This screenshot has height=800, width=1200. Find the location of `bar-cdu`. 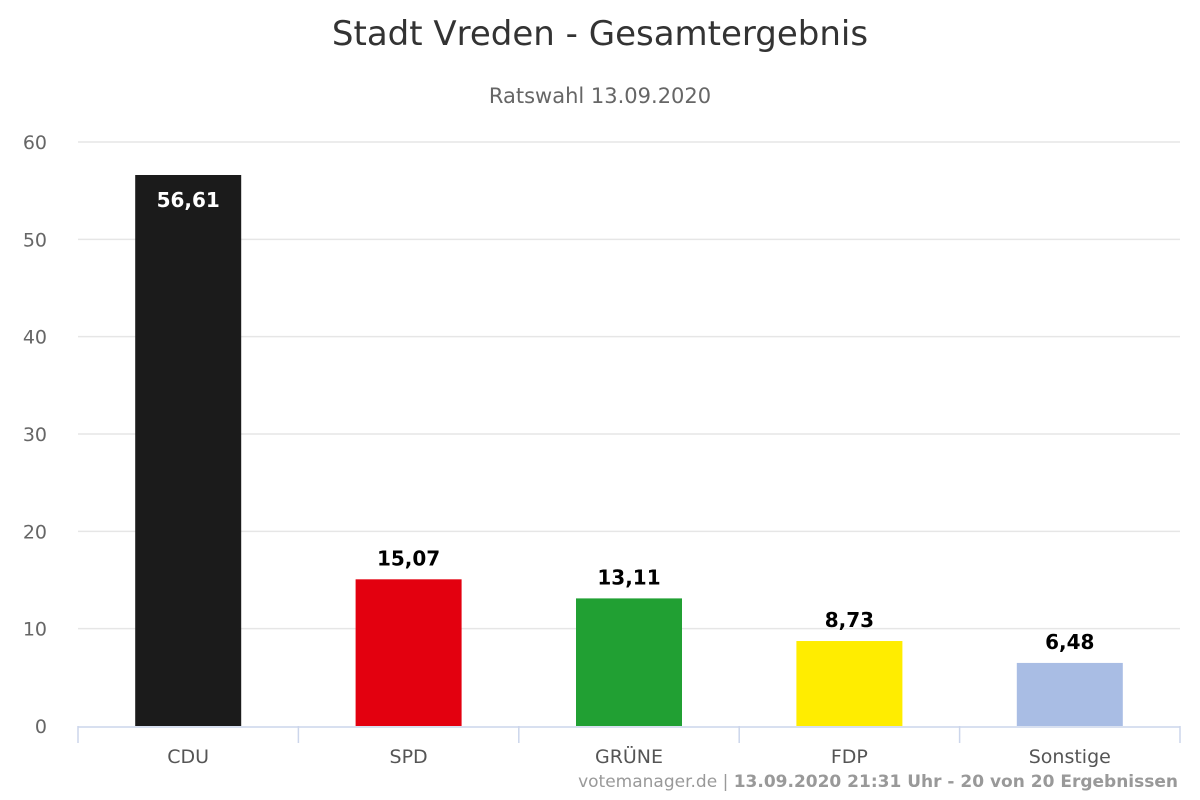

bar-cdu is located at coordinates (188, 450).